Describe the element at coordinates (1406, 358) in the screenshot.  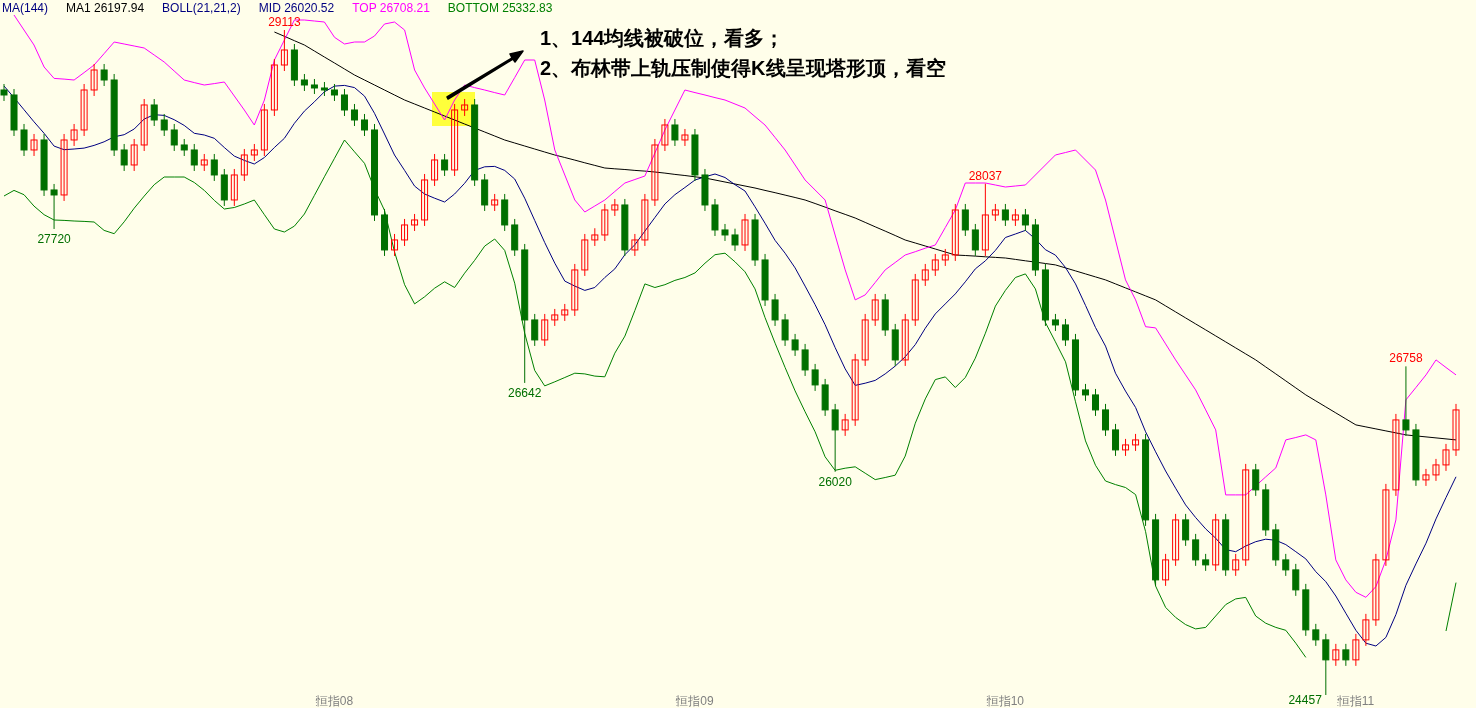
I see `annotation: 26758` at that location.